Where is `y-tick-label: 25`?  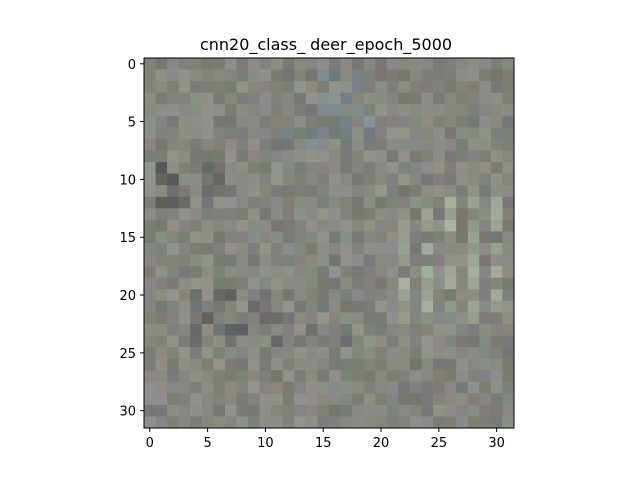 y-tick-label: 25 is located at coordinates (127, 354).